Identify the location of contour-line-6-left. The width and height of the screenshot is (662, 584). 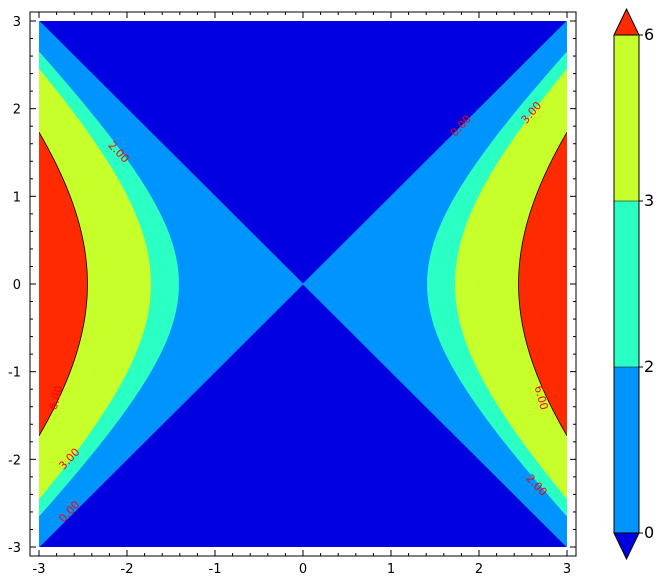
(63, 284).